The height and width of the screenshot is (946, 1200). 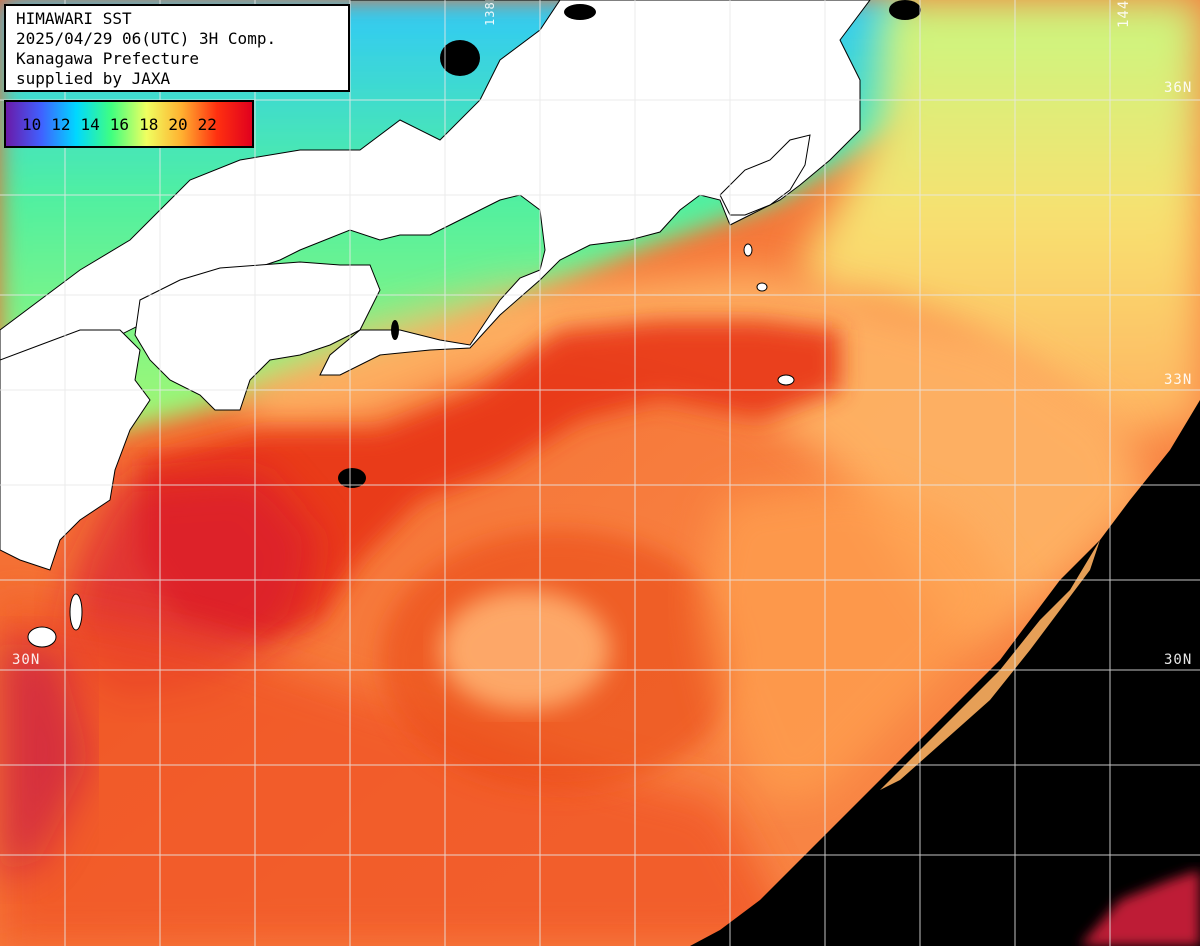 I want to click on mild-water-southeast, so click(x=860, y=640).